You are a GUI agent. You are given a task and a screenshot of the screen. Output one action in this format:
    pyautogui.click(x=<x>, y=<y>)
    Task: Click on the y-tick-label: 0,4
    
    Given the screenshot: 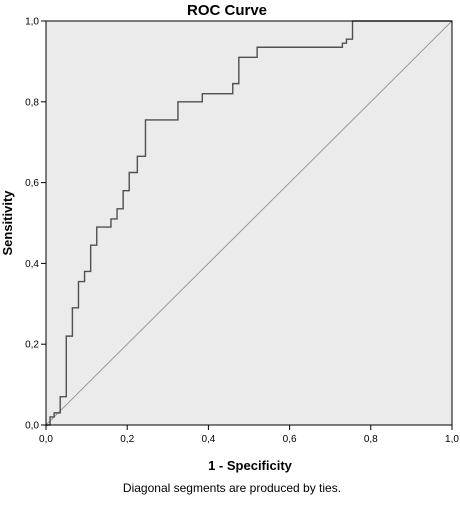 What is the action you would take?
    pyautogui.click(x=32, y=264)
    